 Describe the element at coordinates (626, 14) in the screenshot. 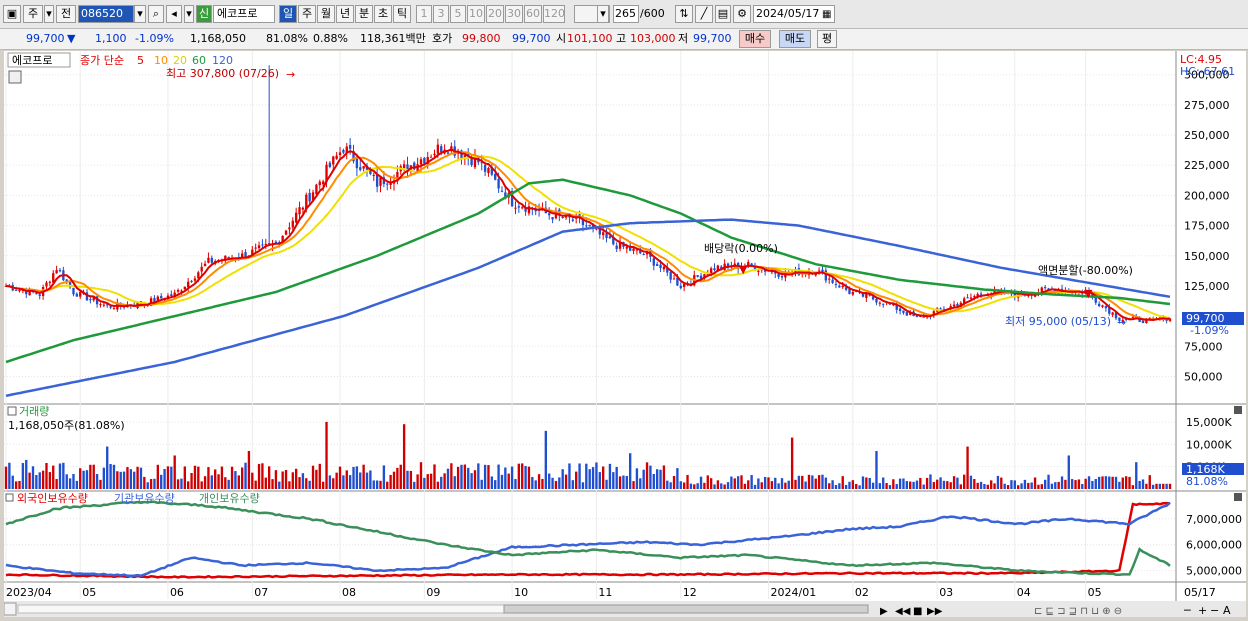

I see `count-input: 265` at that location.